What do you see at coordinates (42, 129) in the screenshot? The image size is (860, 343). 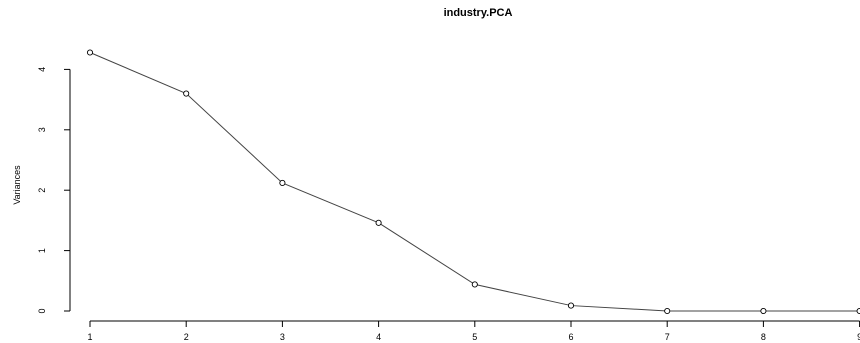 I see `y-tick-label: 3` at bounding box center [42, 129].